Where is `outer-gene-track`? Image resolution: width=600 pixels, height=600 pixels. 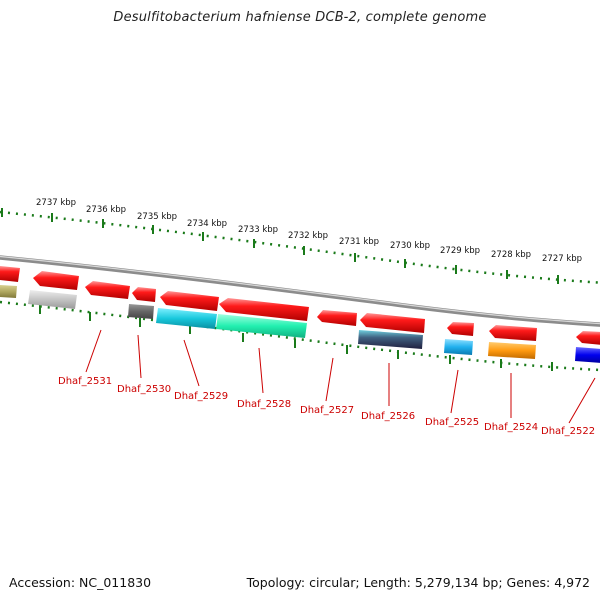 outer-gene-track is located at coordinates (300, 305).